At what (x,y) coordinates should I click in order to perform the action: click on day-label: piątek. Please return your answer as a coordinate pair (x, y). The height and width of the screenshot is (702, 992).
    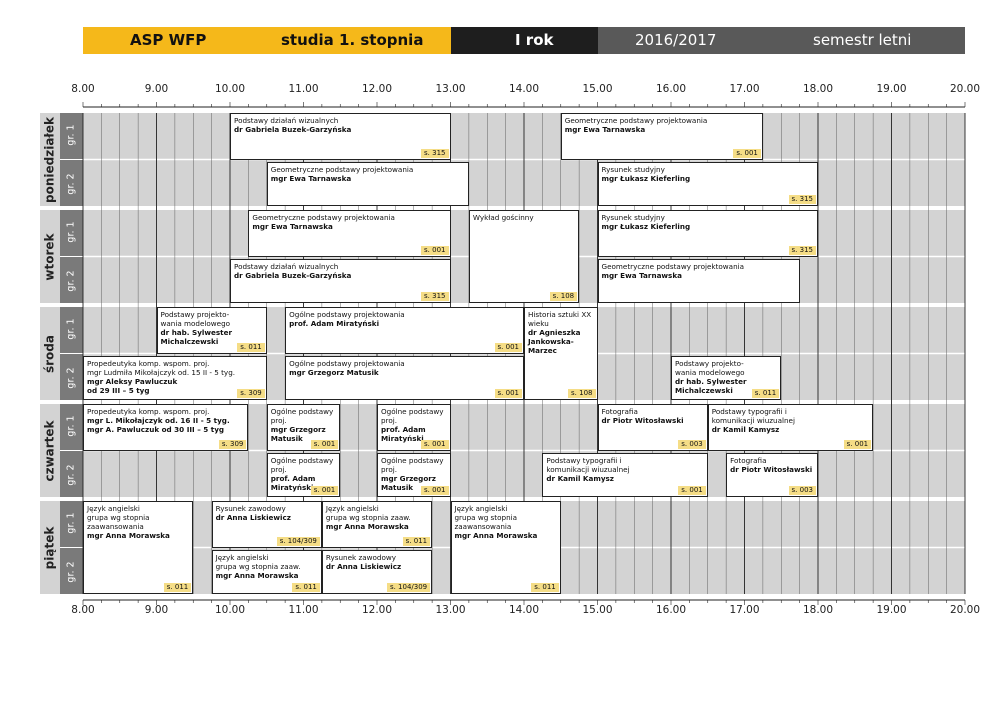
    Looking at the image, I should click on (49, 547).